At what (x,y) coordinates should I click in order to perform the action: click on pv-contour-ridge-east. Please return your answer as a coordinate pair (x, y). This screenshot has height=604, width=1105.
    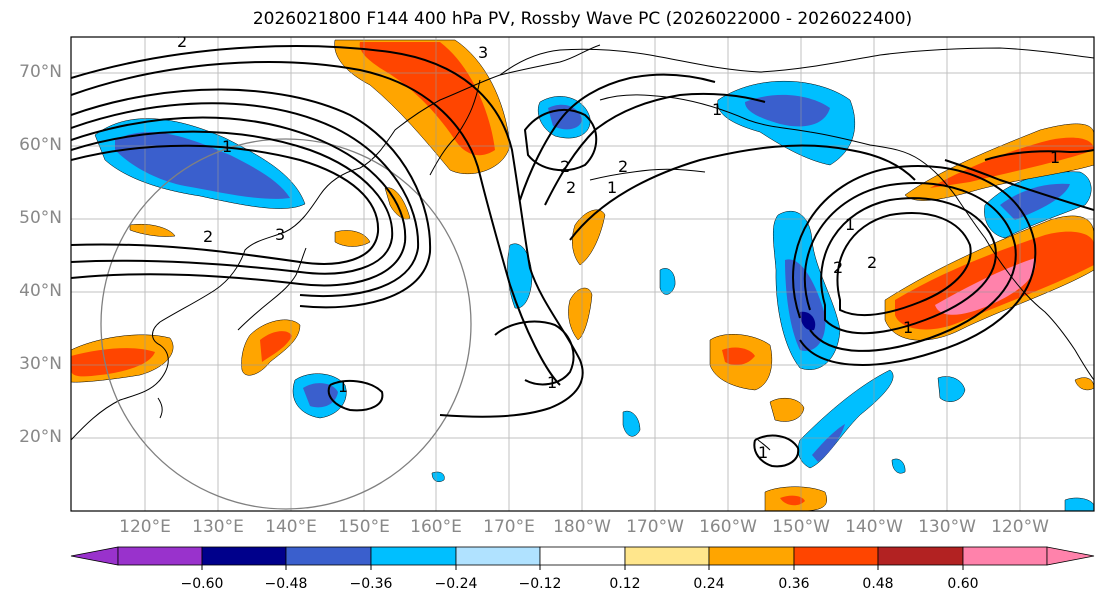
    Looking at the image, I should click on (742, 192).